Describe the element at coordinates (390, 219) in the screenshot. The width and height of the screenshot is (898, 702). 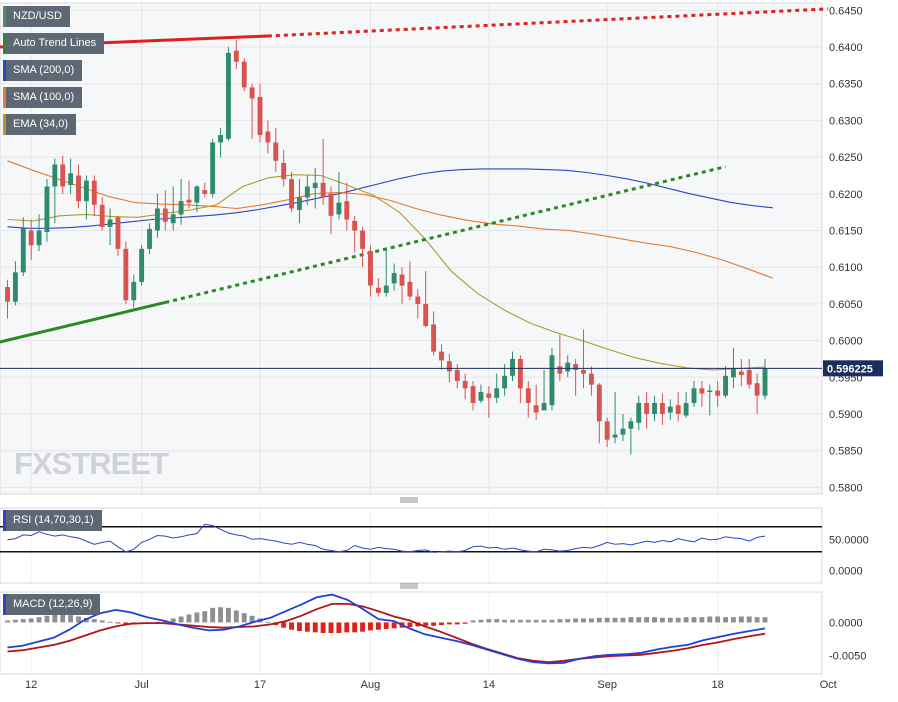
I see `sma-100-line` at that location.